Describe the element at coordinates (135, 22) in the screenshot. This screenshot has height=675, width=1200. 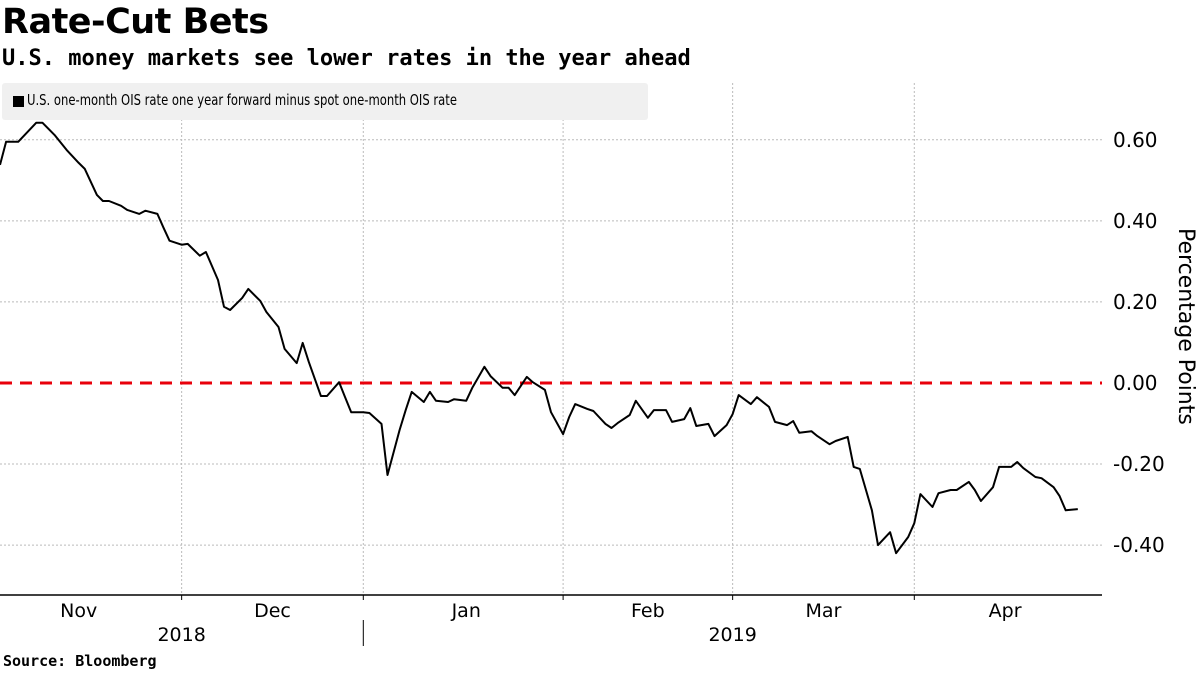
I see `chart-title: Rate-Cut Bets` at that location.